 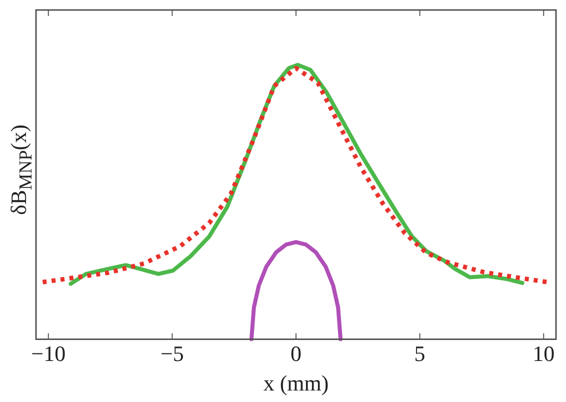 I want to click on x-tick-label: 10, so click(x=543, y=353).